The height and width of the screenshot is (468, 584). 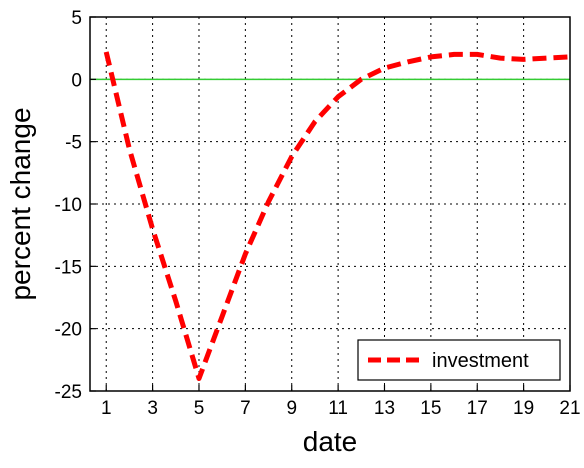 What do you see at coordinates (76, 18) in the screenshot?
I see `y-tick-label: 5` at bounding box center [76, 18].